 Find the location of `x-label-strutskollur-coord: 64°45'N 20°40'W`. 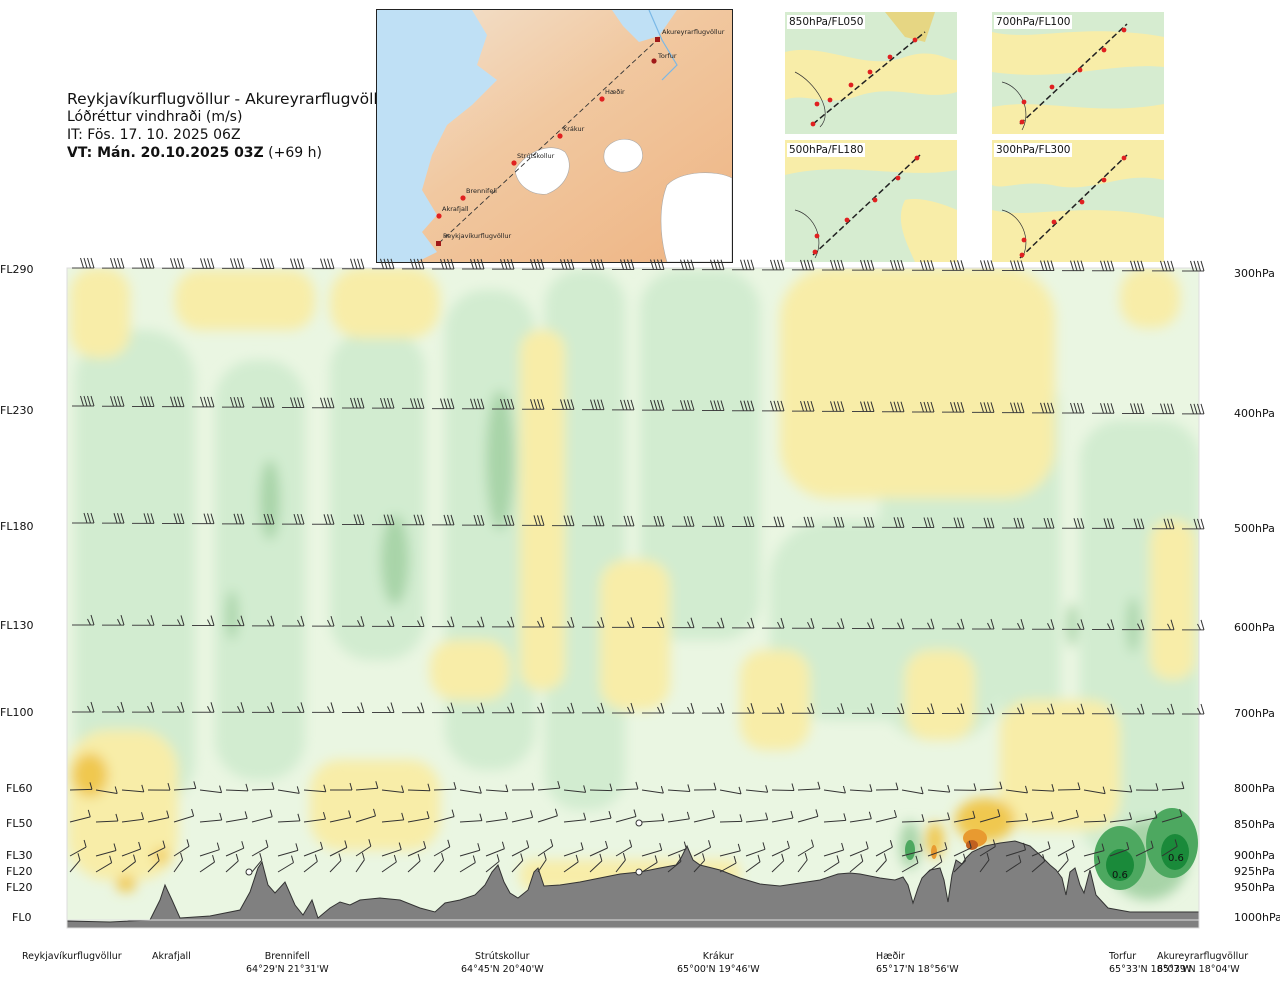

x-label-strutskollur-coord: 64°45'N 20°40'W is located at coordinates (502, 969).